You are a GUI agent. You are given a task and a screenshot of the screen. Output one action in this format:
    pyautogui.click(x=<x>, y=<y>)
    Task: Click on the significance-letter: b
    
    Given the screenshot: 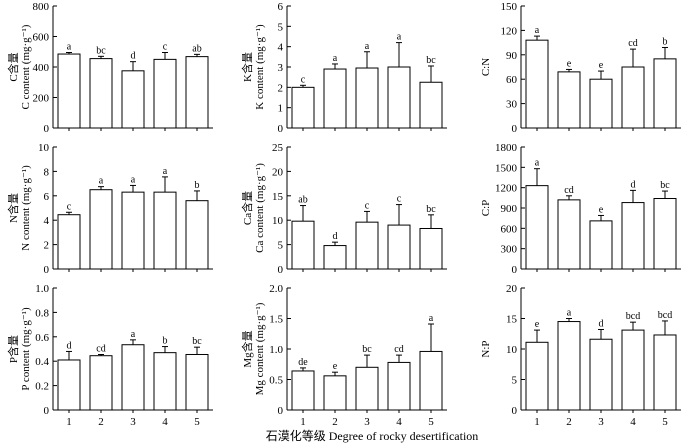 What is the action you would take?
    pyautogui.click(x=665, y=41)
    